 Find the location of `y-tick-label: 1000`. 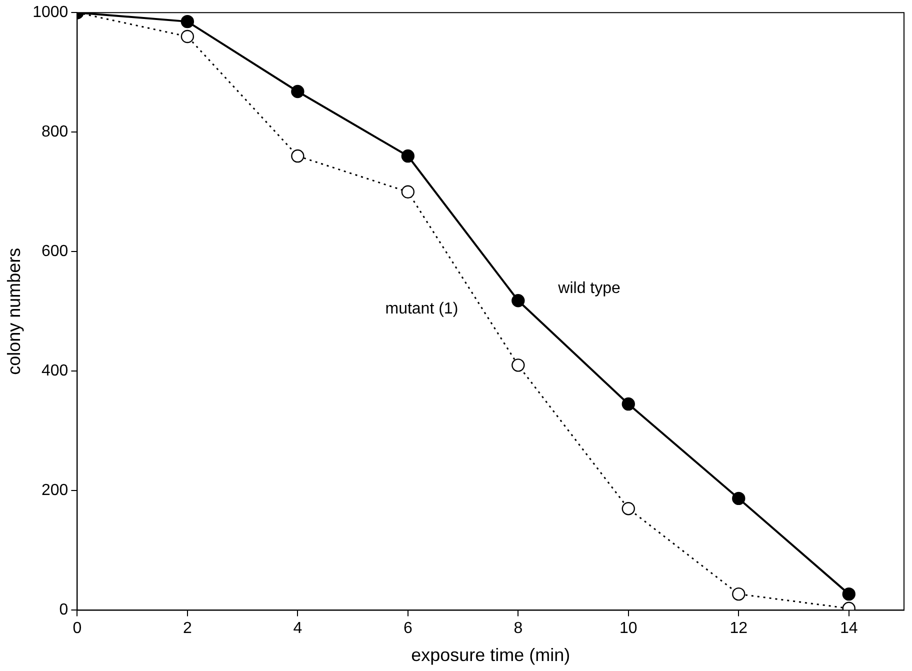

y-tick-label: 1000 is located at coordinates (50, 13).